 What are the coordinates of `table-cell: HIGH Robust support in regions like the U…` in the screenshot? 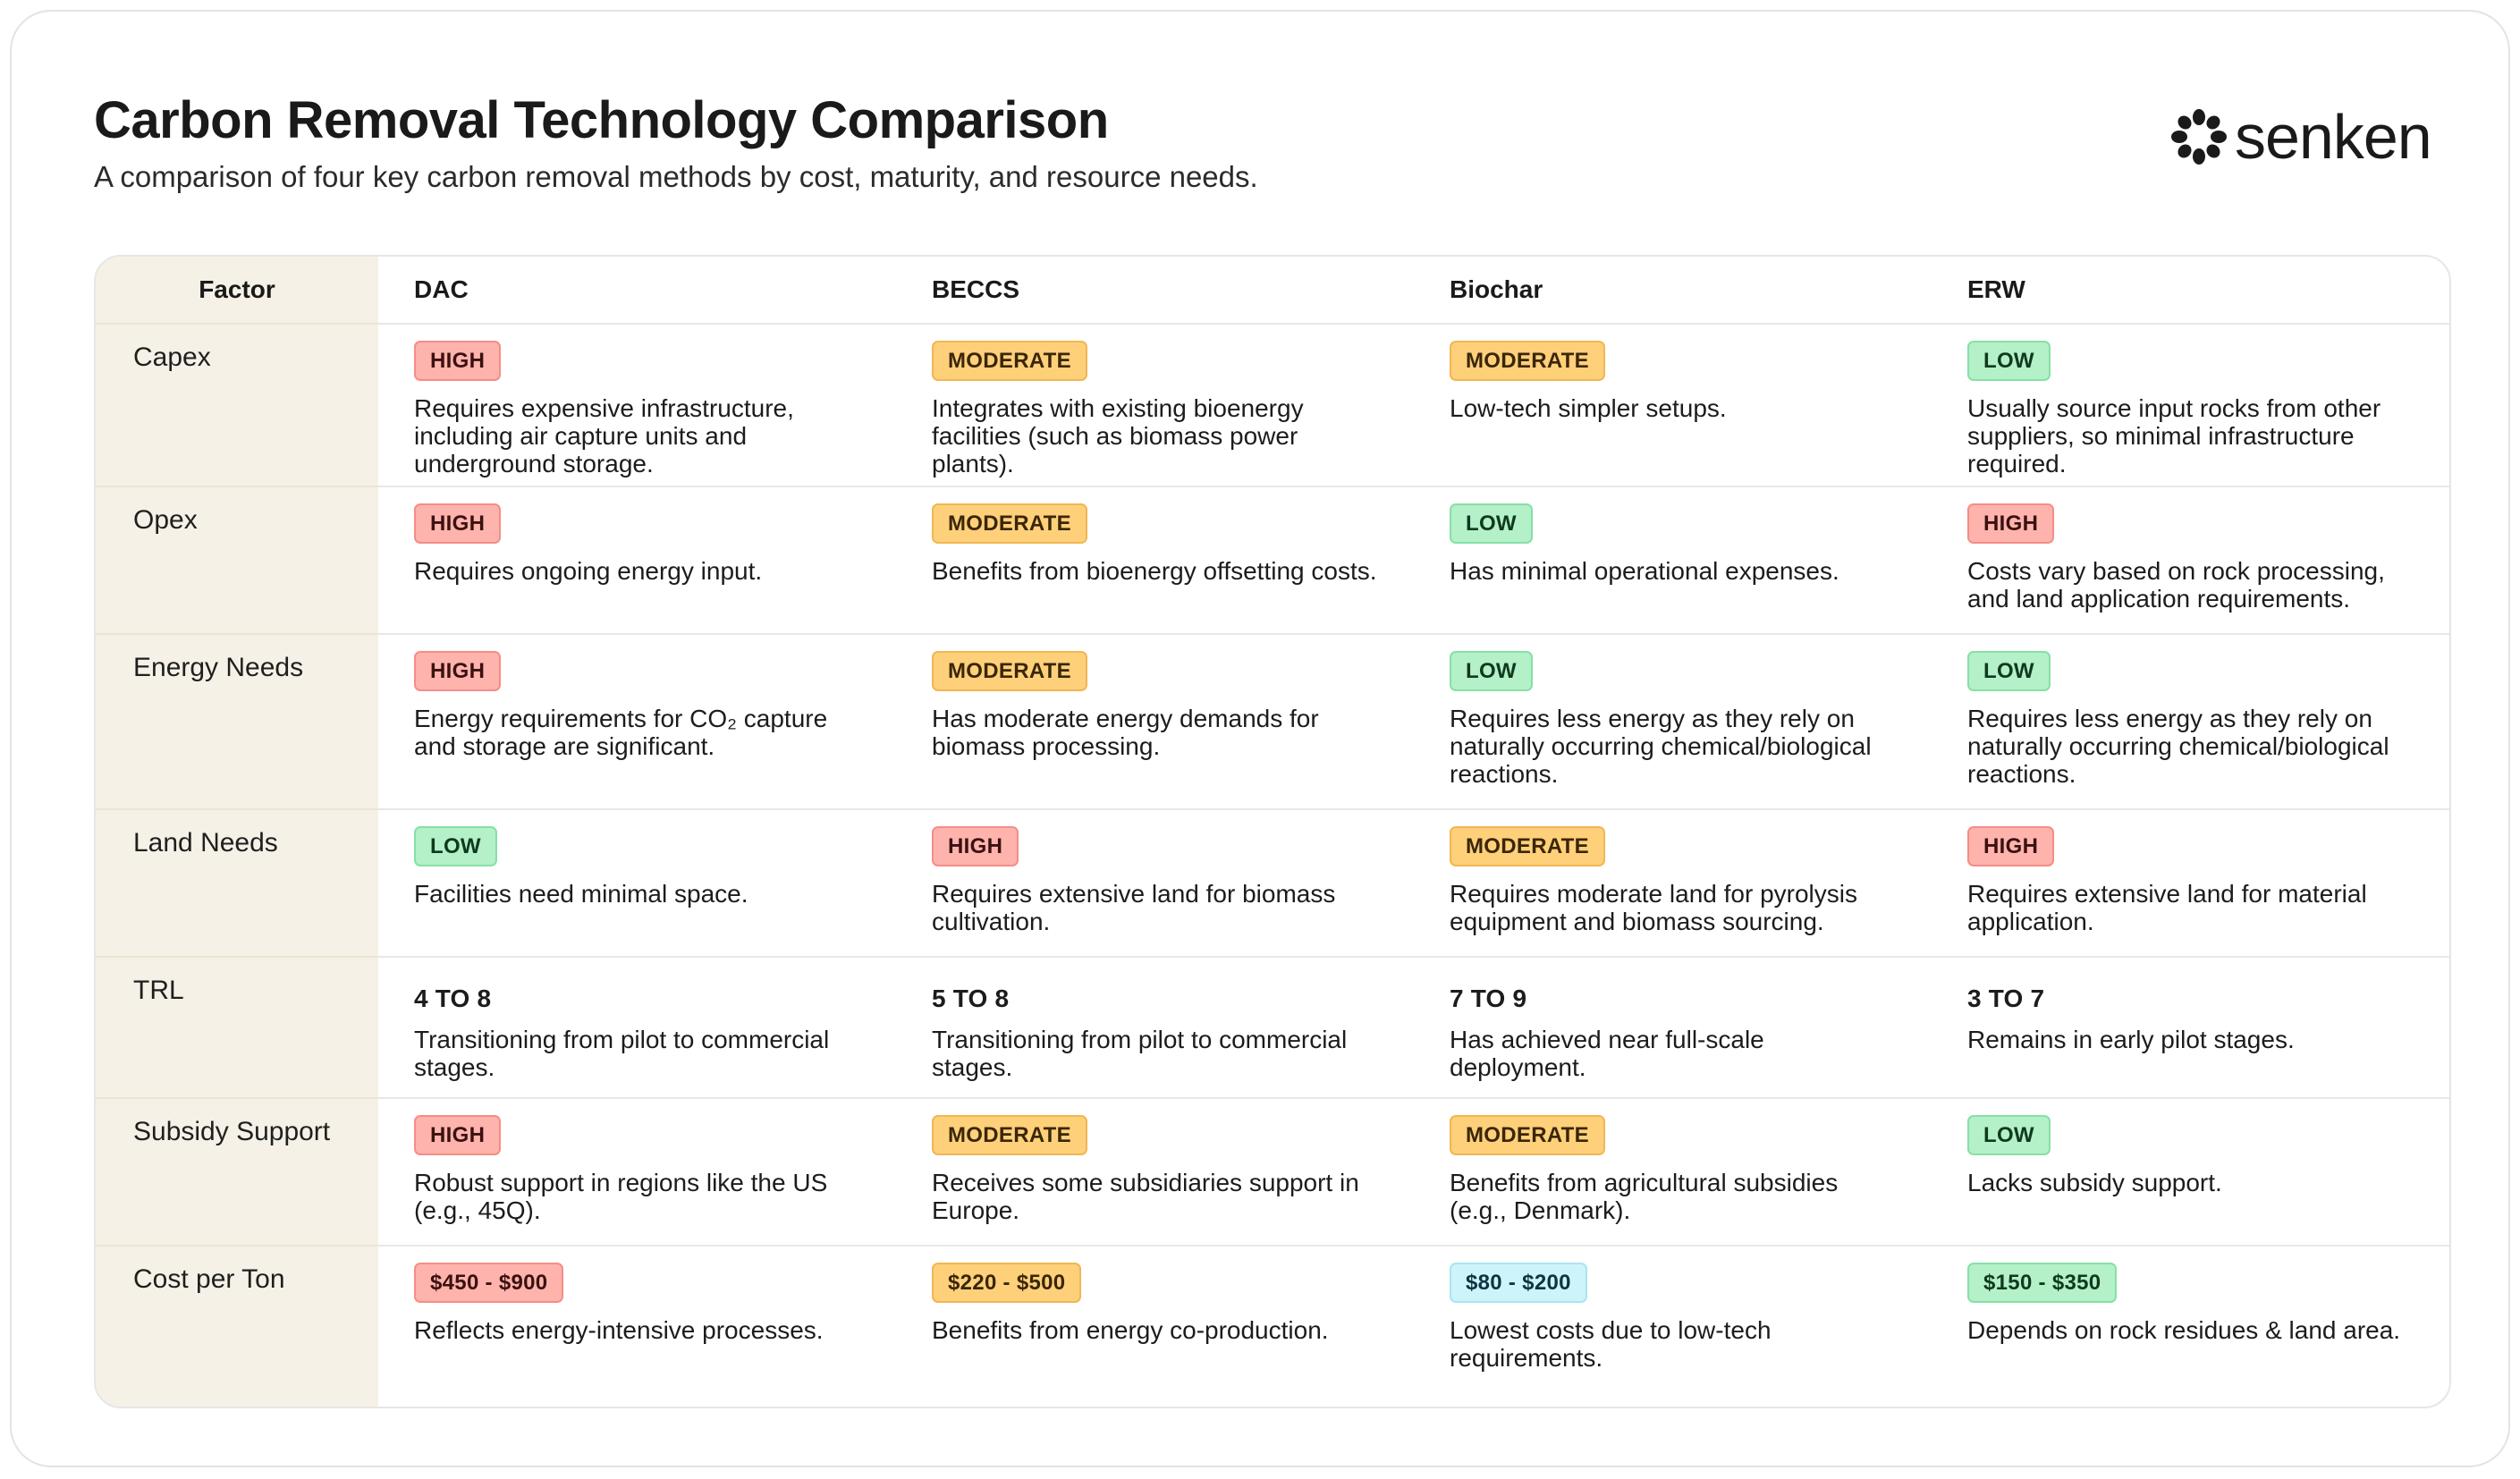 It's located at (637, 1171).